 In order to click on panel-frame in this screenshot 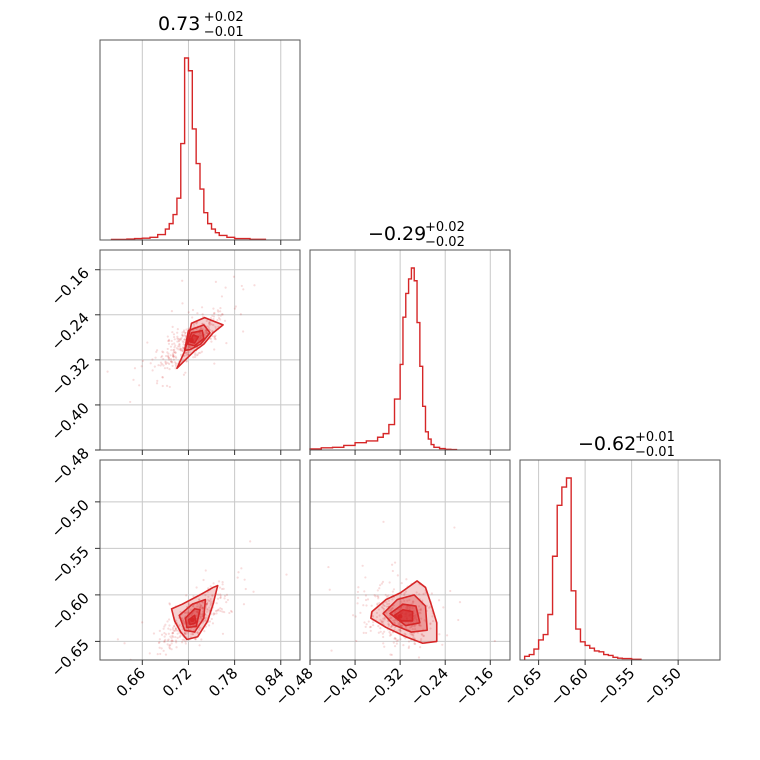, I will do `click(200, 350)`.